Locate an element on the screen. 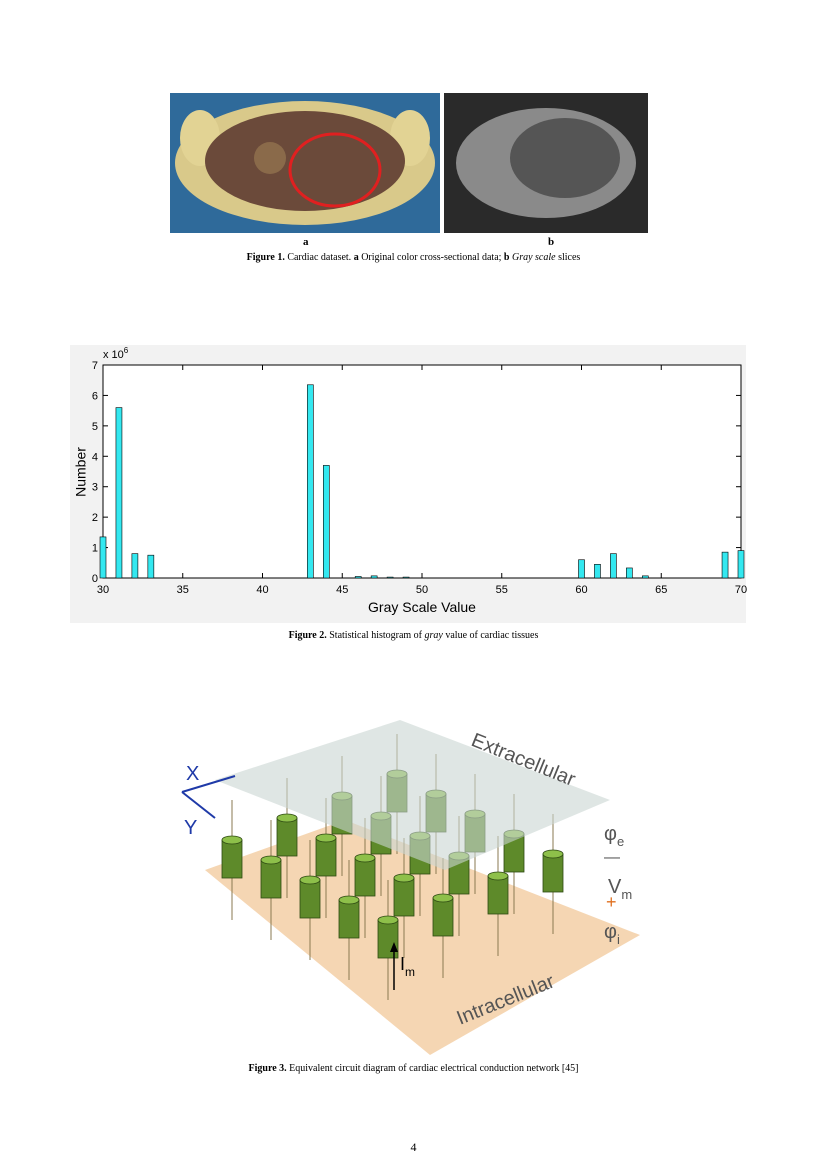 This screenshot has width=827, height=1170. caption-part: Statistical histogram of is located at coordinates (376, 635).